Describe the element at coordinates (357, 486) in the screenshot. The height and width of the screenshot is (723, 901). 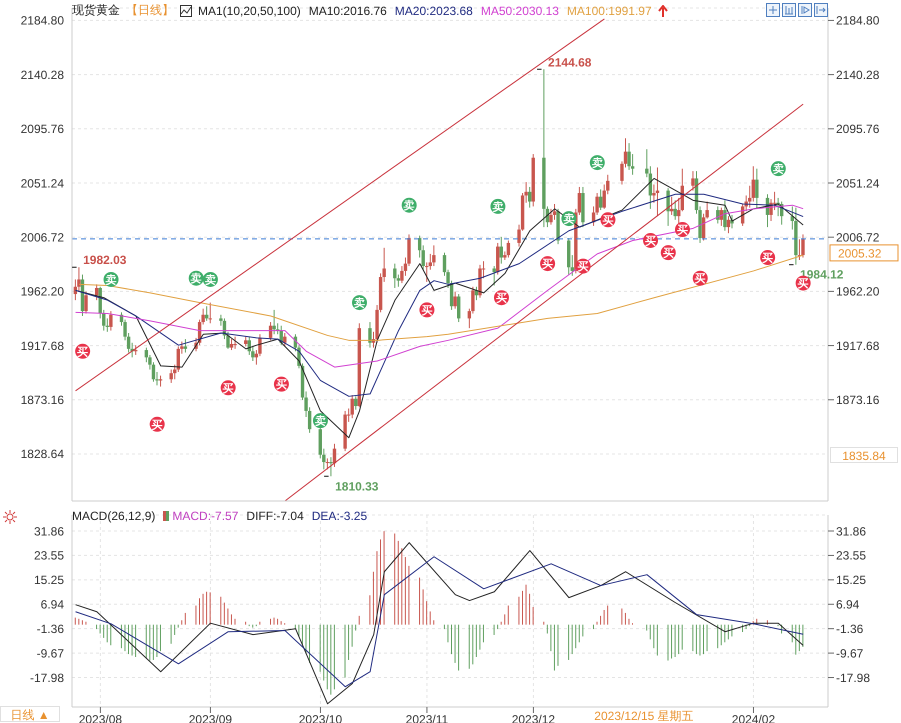
I see `annotation: 1810.33` at that location.